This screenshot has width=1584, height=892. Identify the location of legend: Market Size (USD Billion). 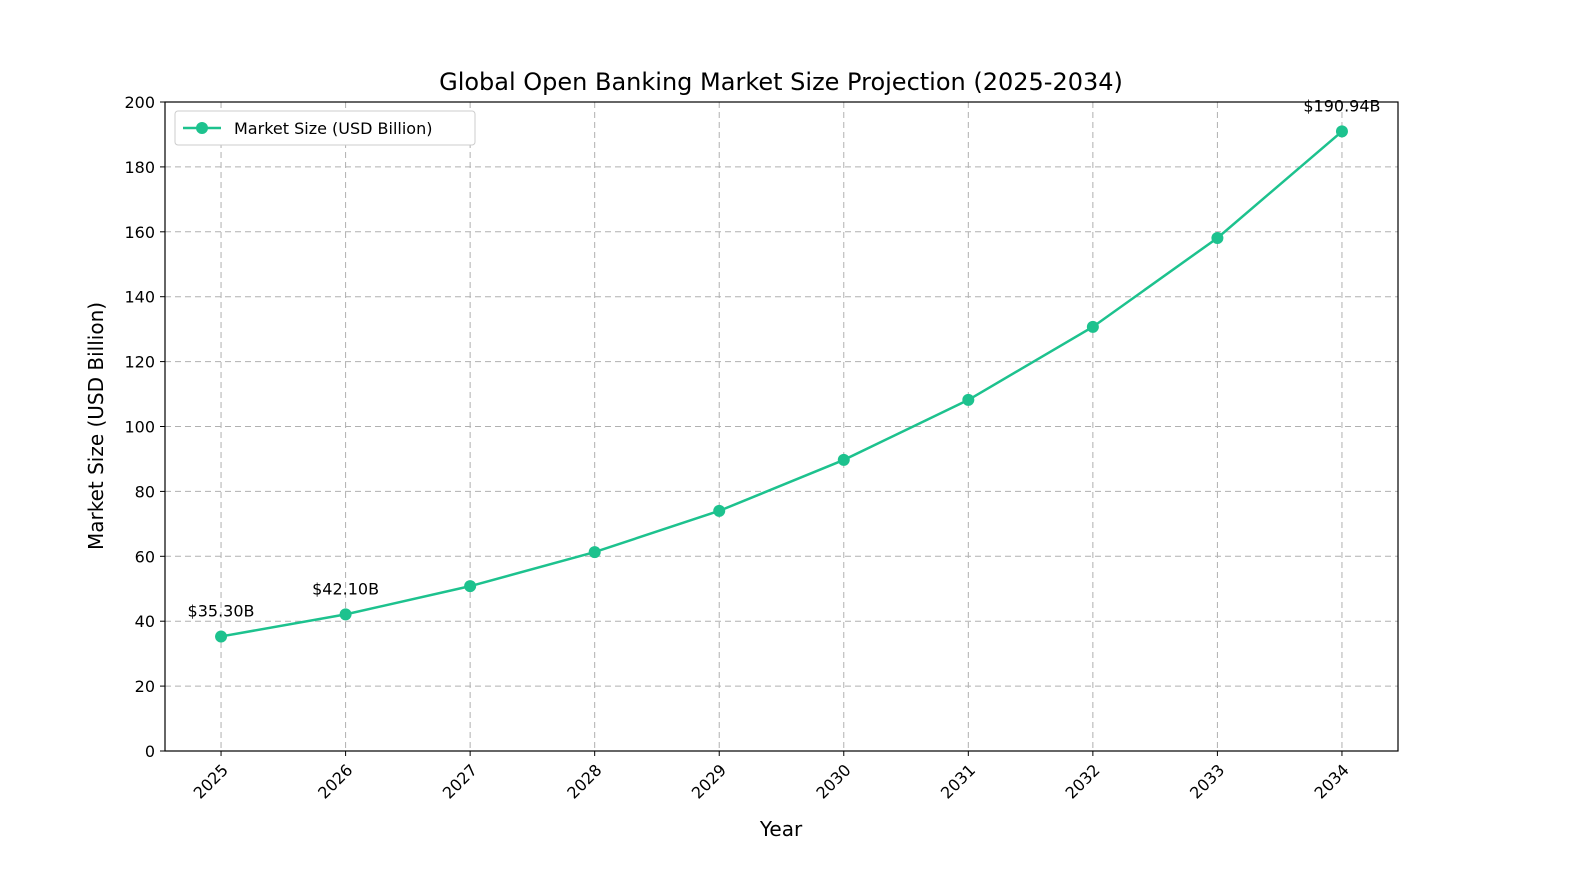
(325, 128).